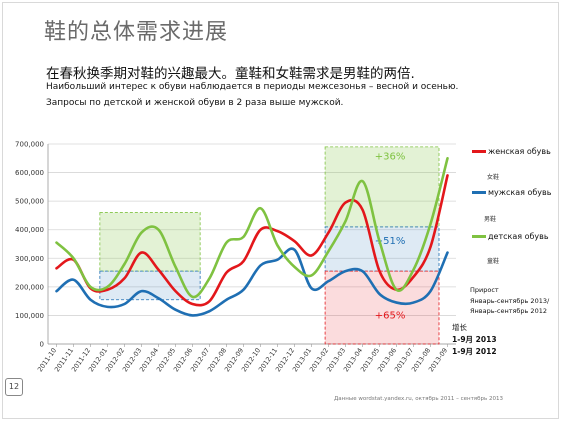  What do you see at coordinates (29, 316) in the screenshot?
I see `y-tick-label: 100,000` at bounding box center [29, 316].